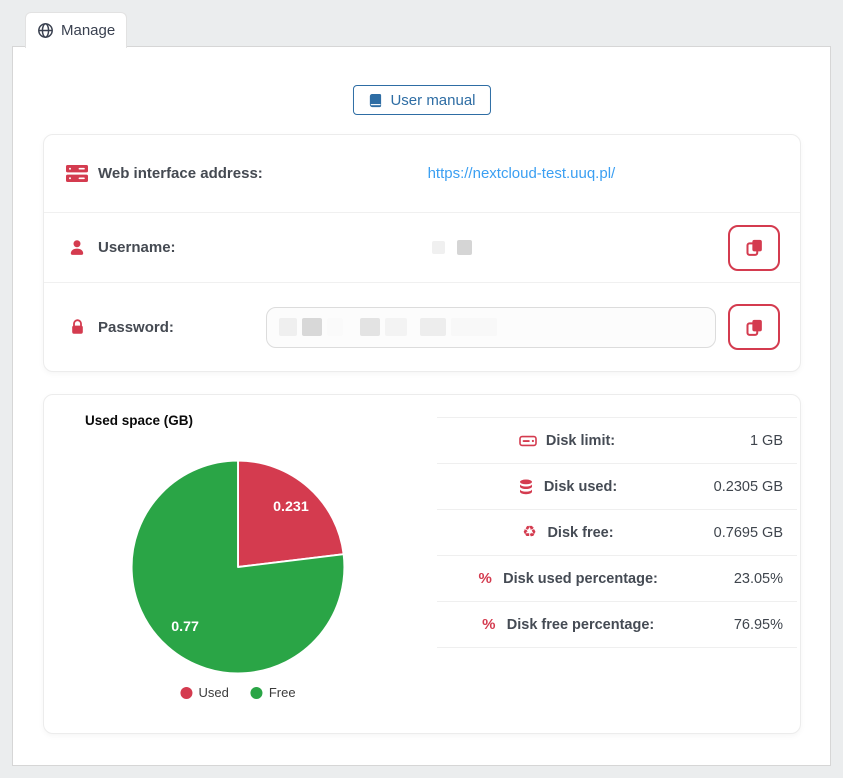  I want to click on stat-row-disk-free-percentage: % Disk free percentage: 76.95%, so click(617, 625).